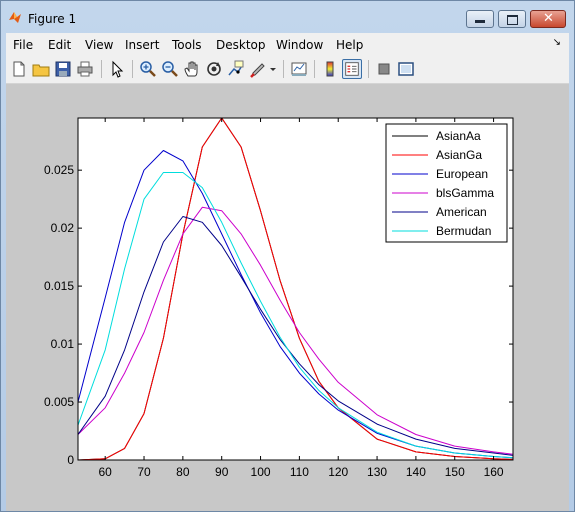 The width and height of the screenshot is (575, 512). I want to click on hide-plot-tools-icon, so click(384, 69).